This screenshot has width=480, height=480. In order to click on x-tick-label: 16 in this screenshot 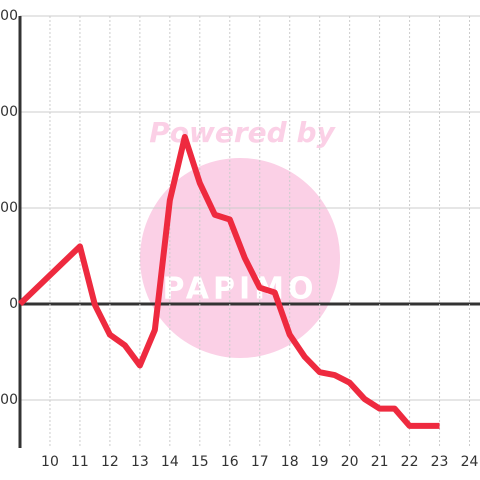, I will do `click(230, 462)`.